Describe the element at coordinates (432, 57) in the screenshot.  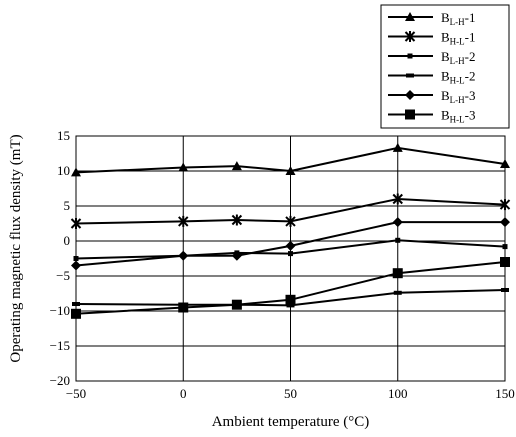
I see `legend-entry: BL-H-2` at that location.